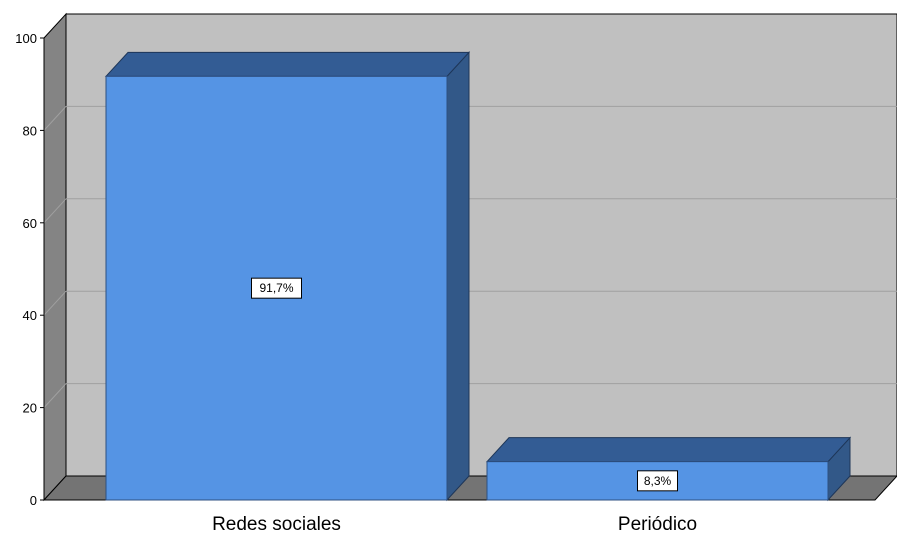 This screenshot has width=897, height=533. Describe the element at coordinates (55, 257) in the screenshot. I see `side-wall` at that location.